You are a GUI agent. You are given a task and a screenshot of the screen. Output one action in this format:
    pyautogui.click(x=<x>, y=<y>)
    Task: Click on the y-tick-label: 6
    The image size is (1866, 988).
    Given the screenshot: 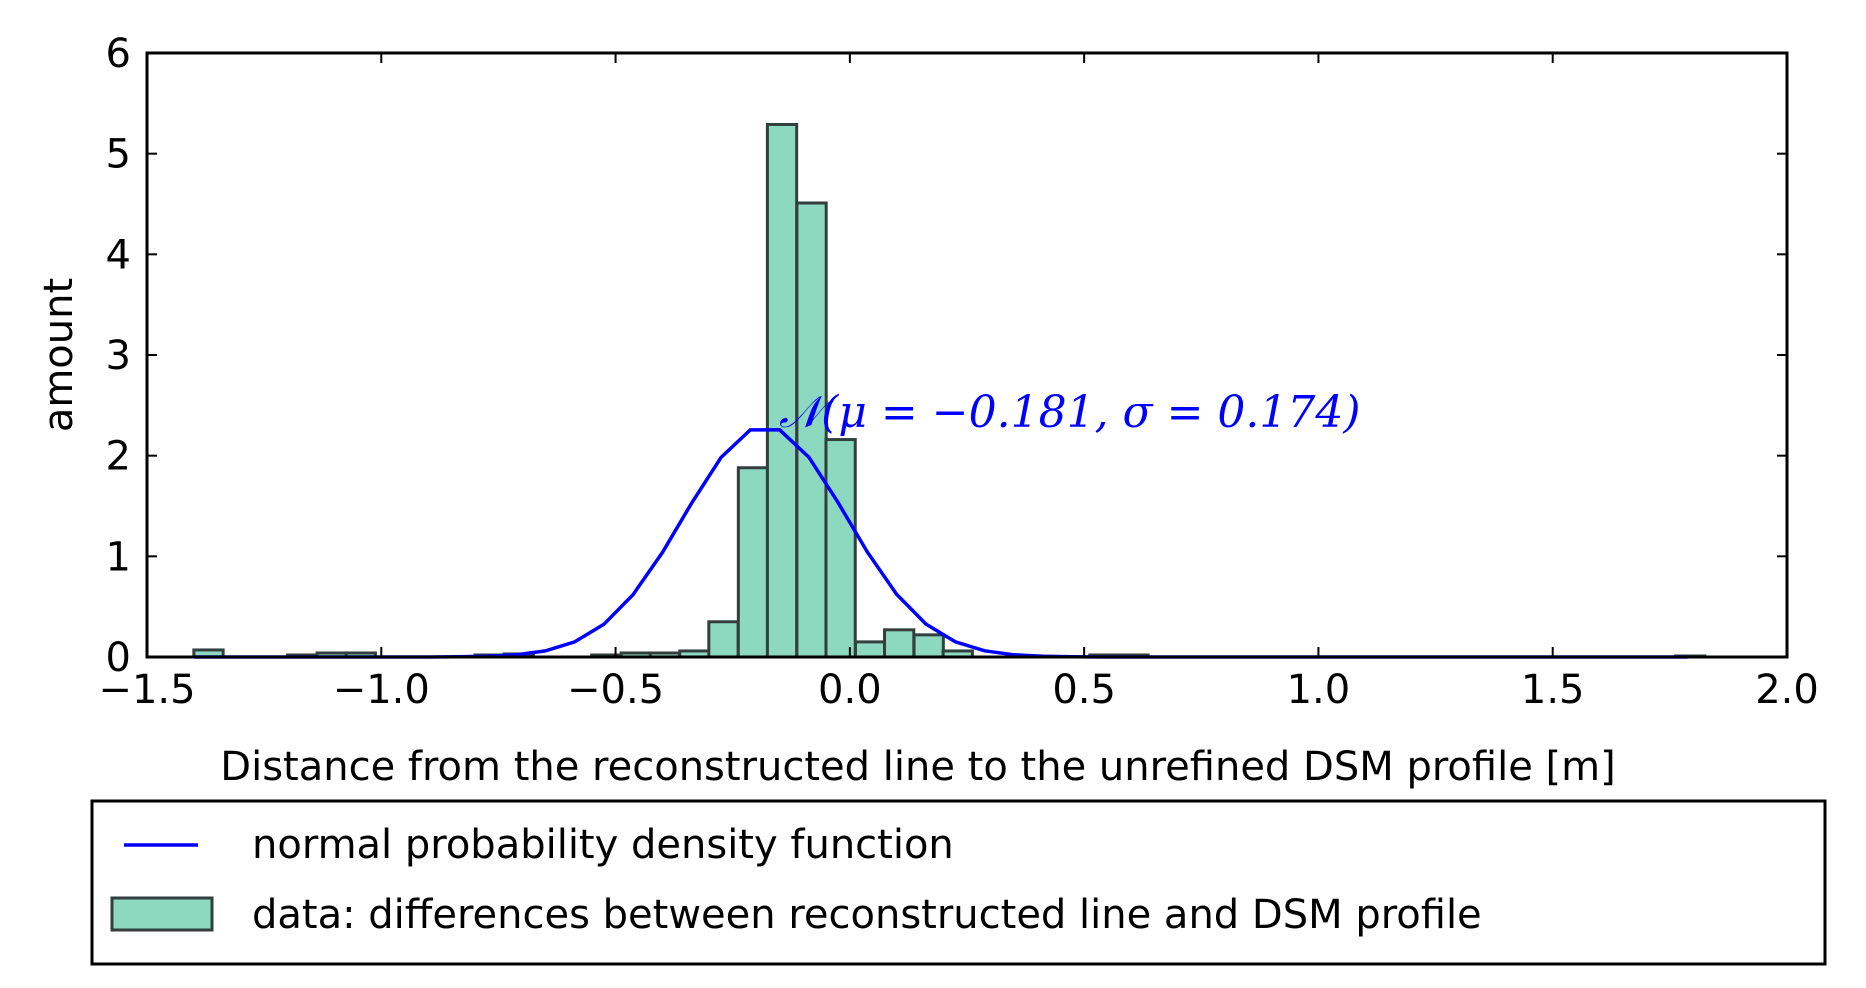 What is the action you would take?
    pyautogui.click(x=118, y=54)
    